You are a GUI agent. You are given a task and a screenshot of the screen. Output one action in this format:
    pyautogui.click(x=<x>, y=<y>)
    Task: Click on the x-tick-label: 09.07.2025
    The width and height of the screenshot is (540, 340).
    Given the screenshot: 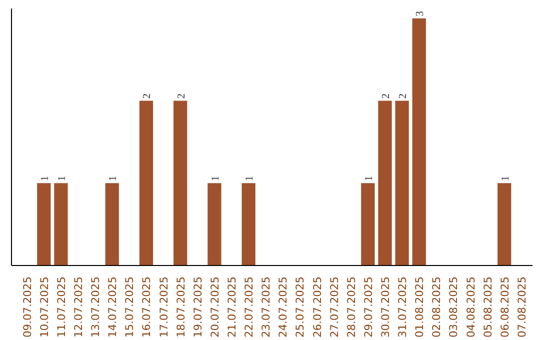 What is the action you would take?
    pyautogui.click(x=27, y=307)
    